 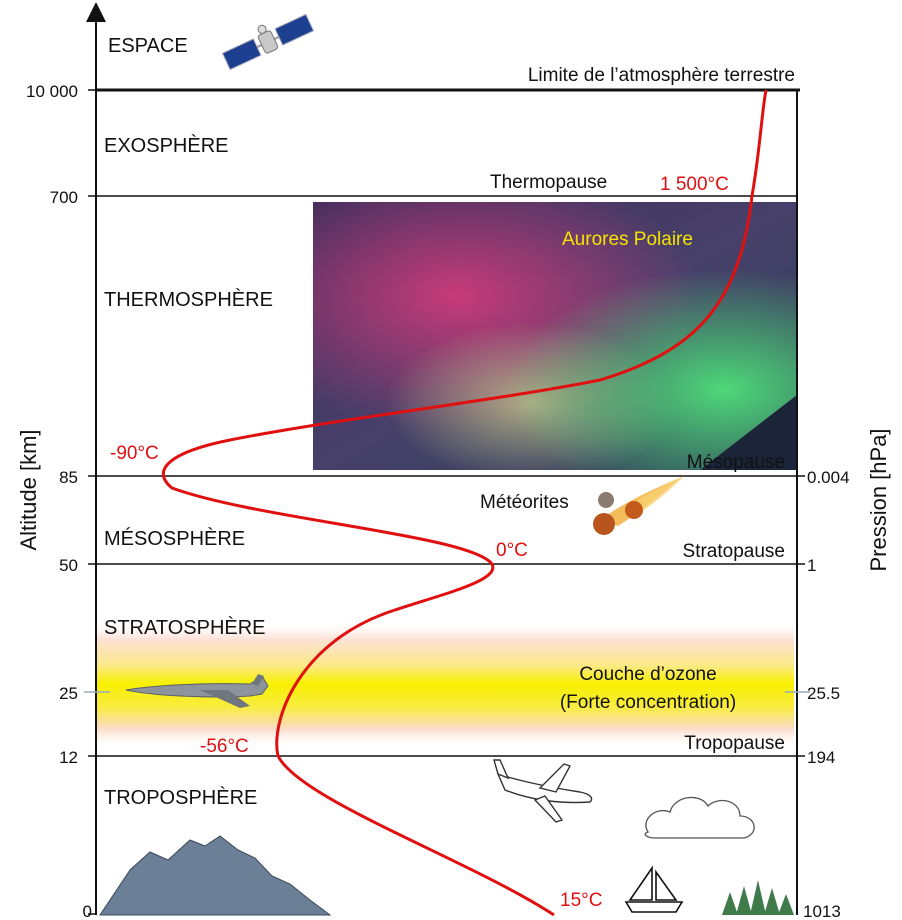 What do you see at coordinates (878, 499) in the screenshot?
I see `pressure-axis-label: Pression [hPa]` at bounding box center [878, 499].